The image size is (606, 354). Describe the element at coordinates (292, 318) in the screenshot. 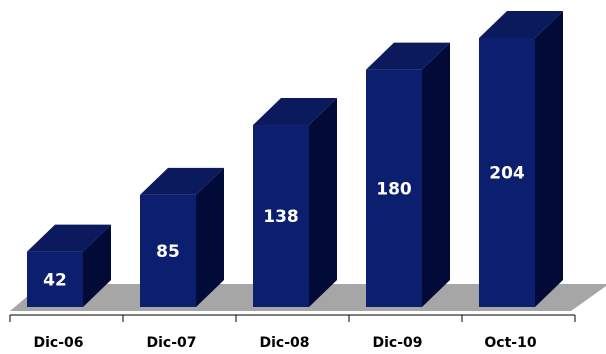

I see `x-axis-ticks` at that location.